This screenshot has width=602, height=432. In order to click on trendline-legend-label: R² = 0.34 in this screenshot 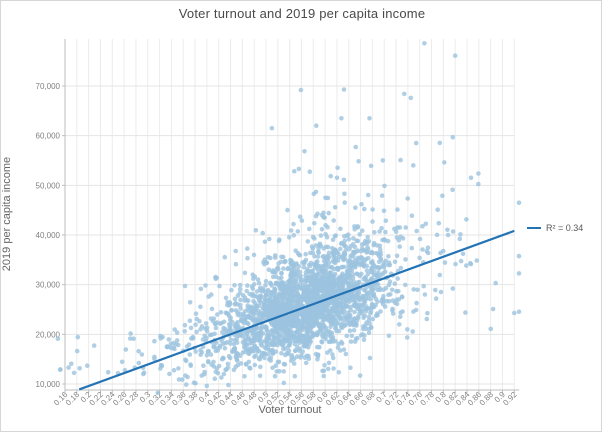, I will do `click(565, 228)`.